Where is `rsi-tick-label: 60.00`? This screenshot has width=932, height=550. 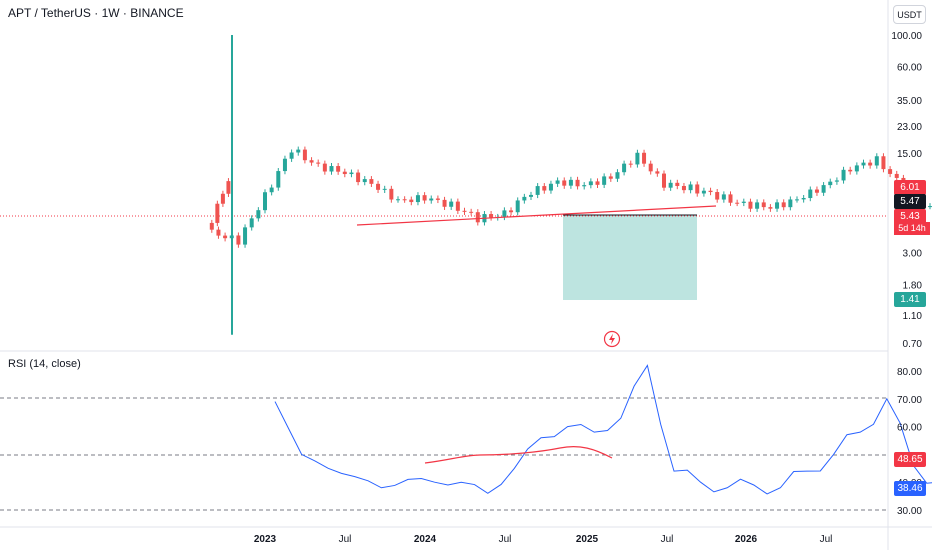 rsi-tick-label: 60.00 is located at coordinates (909, 428).